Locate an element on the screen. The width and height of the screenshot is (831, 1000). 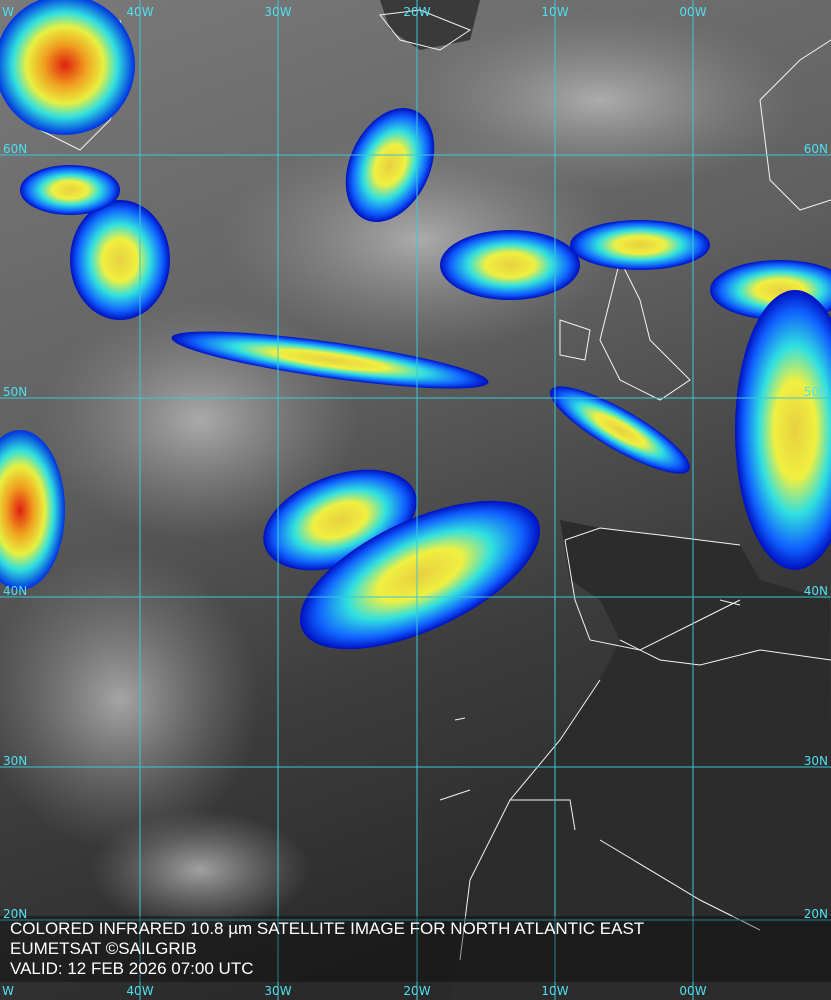
lon-label-bottom: 20W is located at coordinates (416, 991).